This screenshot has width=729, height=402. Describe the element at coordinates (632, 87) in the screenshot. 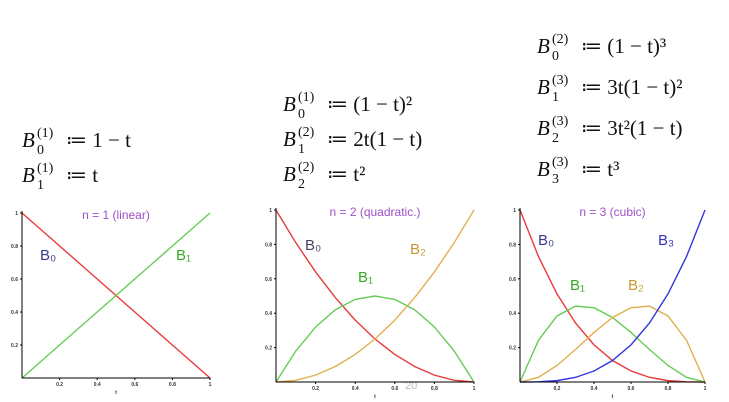

I see `formula-rhs: ≔ 3t(1 − t)²` at that location.